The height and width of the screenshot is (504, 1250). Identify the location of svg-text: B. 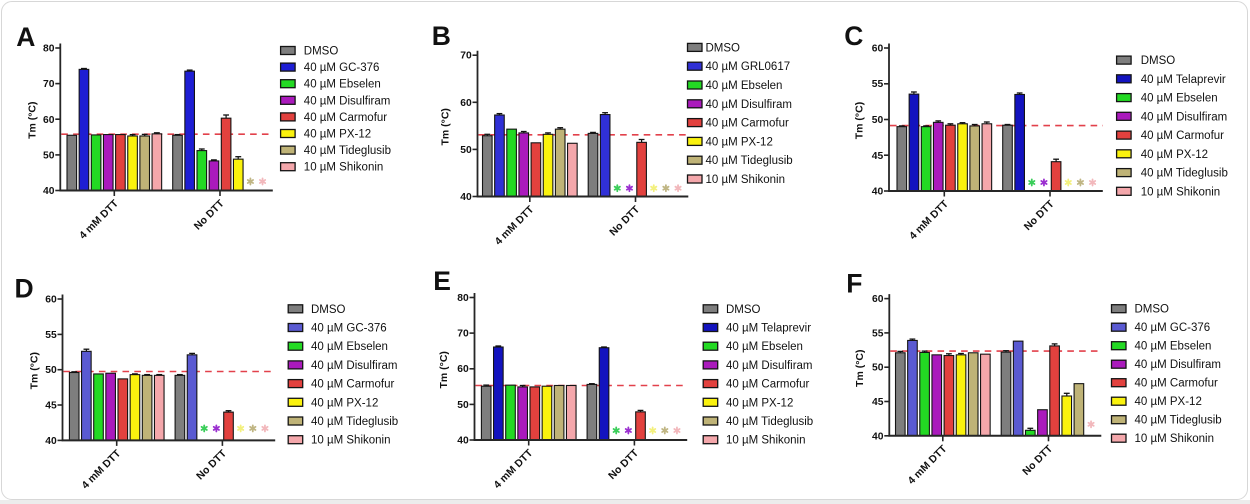
(441, 36).